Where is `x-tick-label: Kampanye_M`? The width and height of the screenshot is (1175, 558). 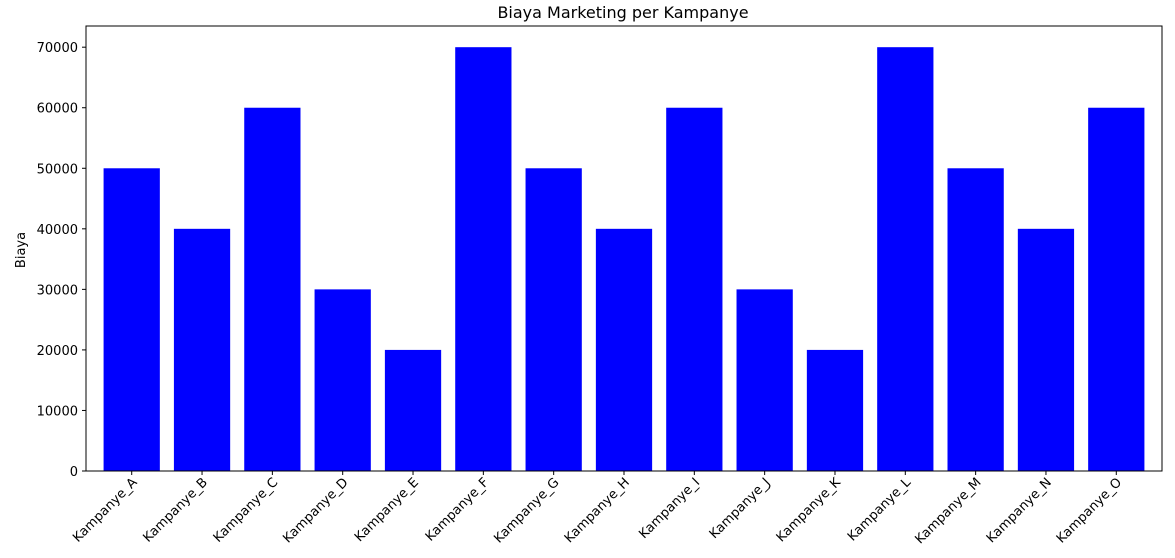 x-tick-label: Kampanye_M is located at coordinates (948, 511).